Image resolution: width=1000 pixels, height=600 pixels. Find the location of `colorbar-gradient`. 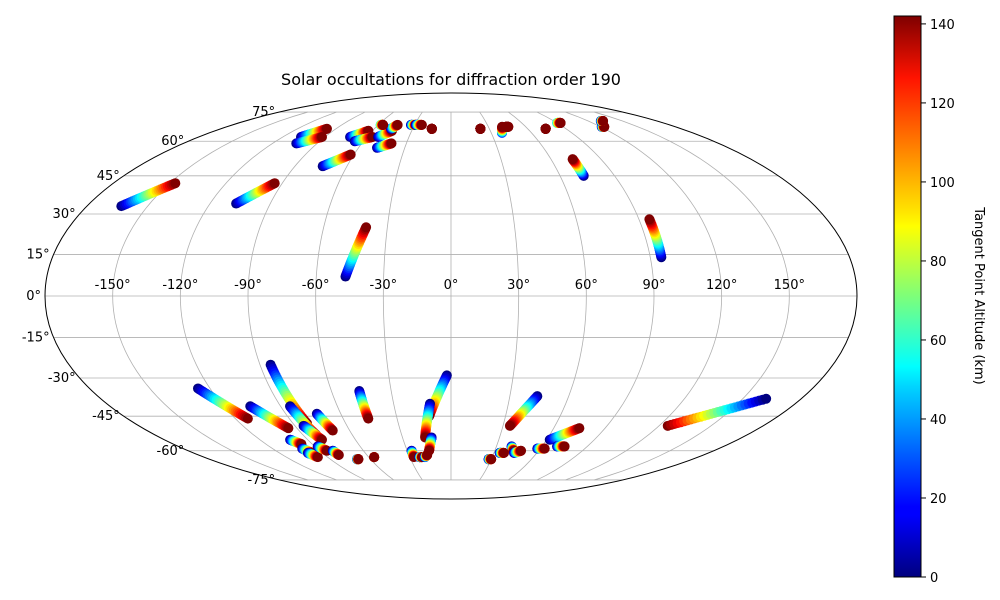

colorbar-gradient is located at coordinates (907, 296).